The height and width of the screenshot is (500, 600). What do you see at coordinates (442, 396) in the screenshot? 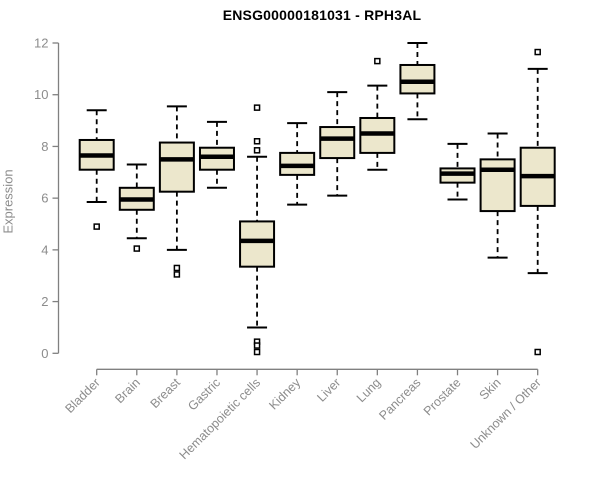
I see `x-category-label: Prostate` at bounding box center [442, 396].